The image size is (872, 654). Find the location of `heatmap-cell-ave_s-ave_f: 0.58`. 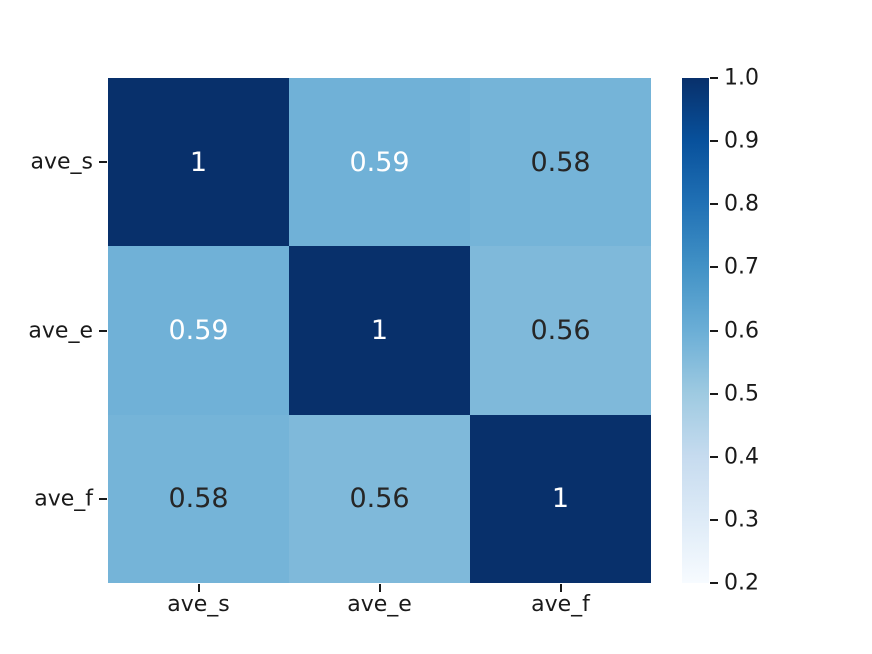

heatmap-cell-ave_s-ave_f: 0.58 is located at coordinates (560, 162).